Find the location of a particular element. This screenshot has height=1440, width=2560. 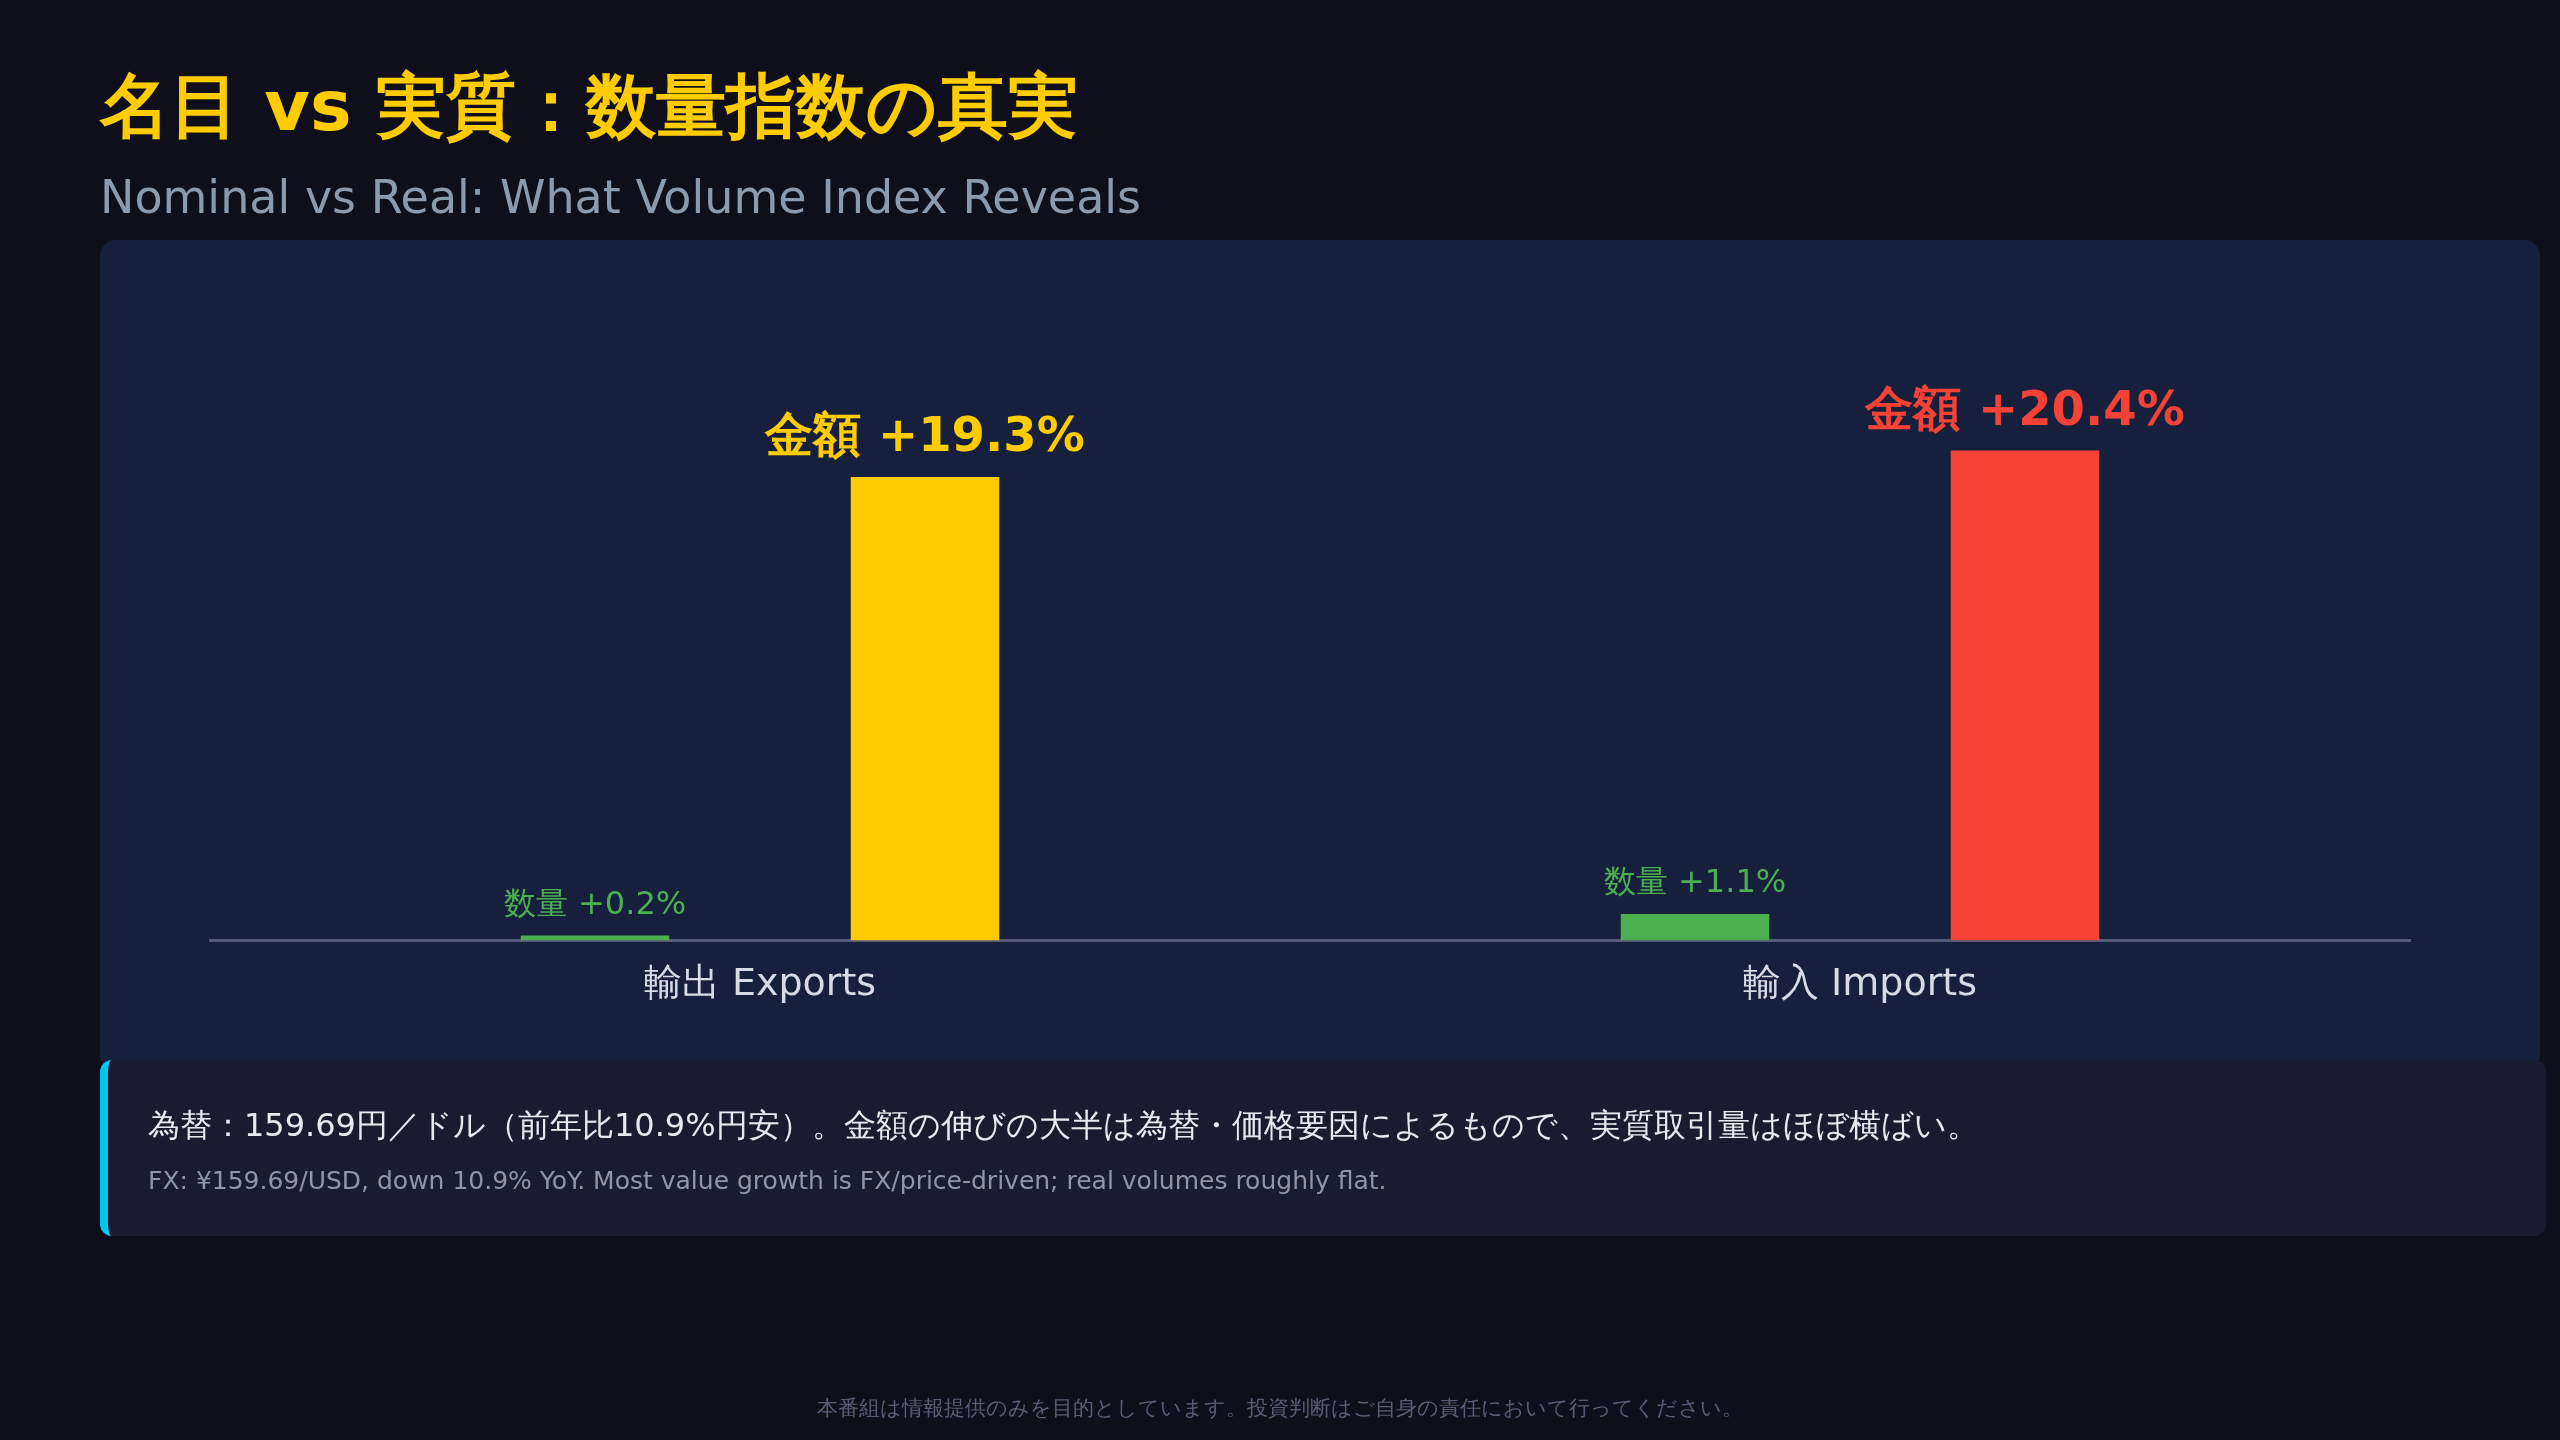

text: 本番組は情報提供のみを目的としています。投資判断はご自身の責任において行ってください。 is located at coordinates (1280, 1408).